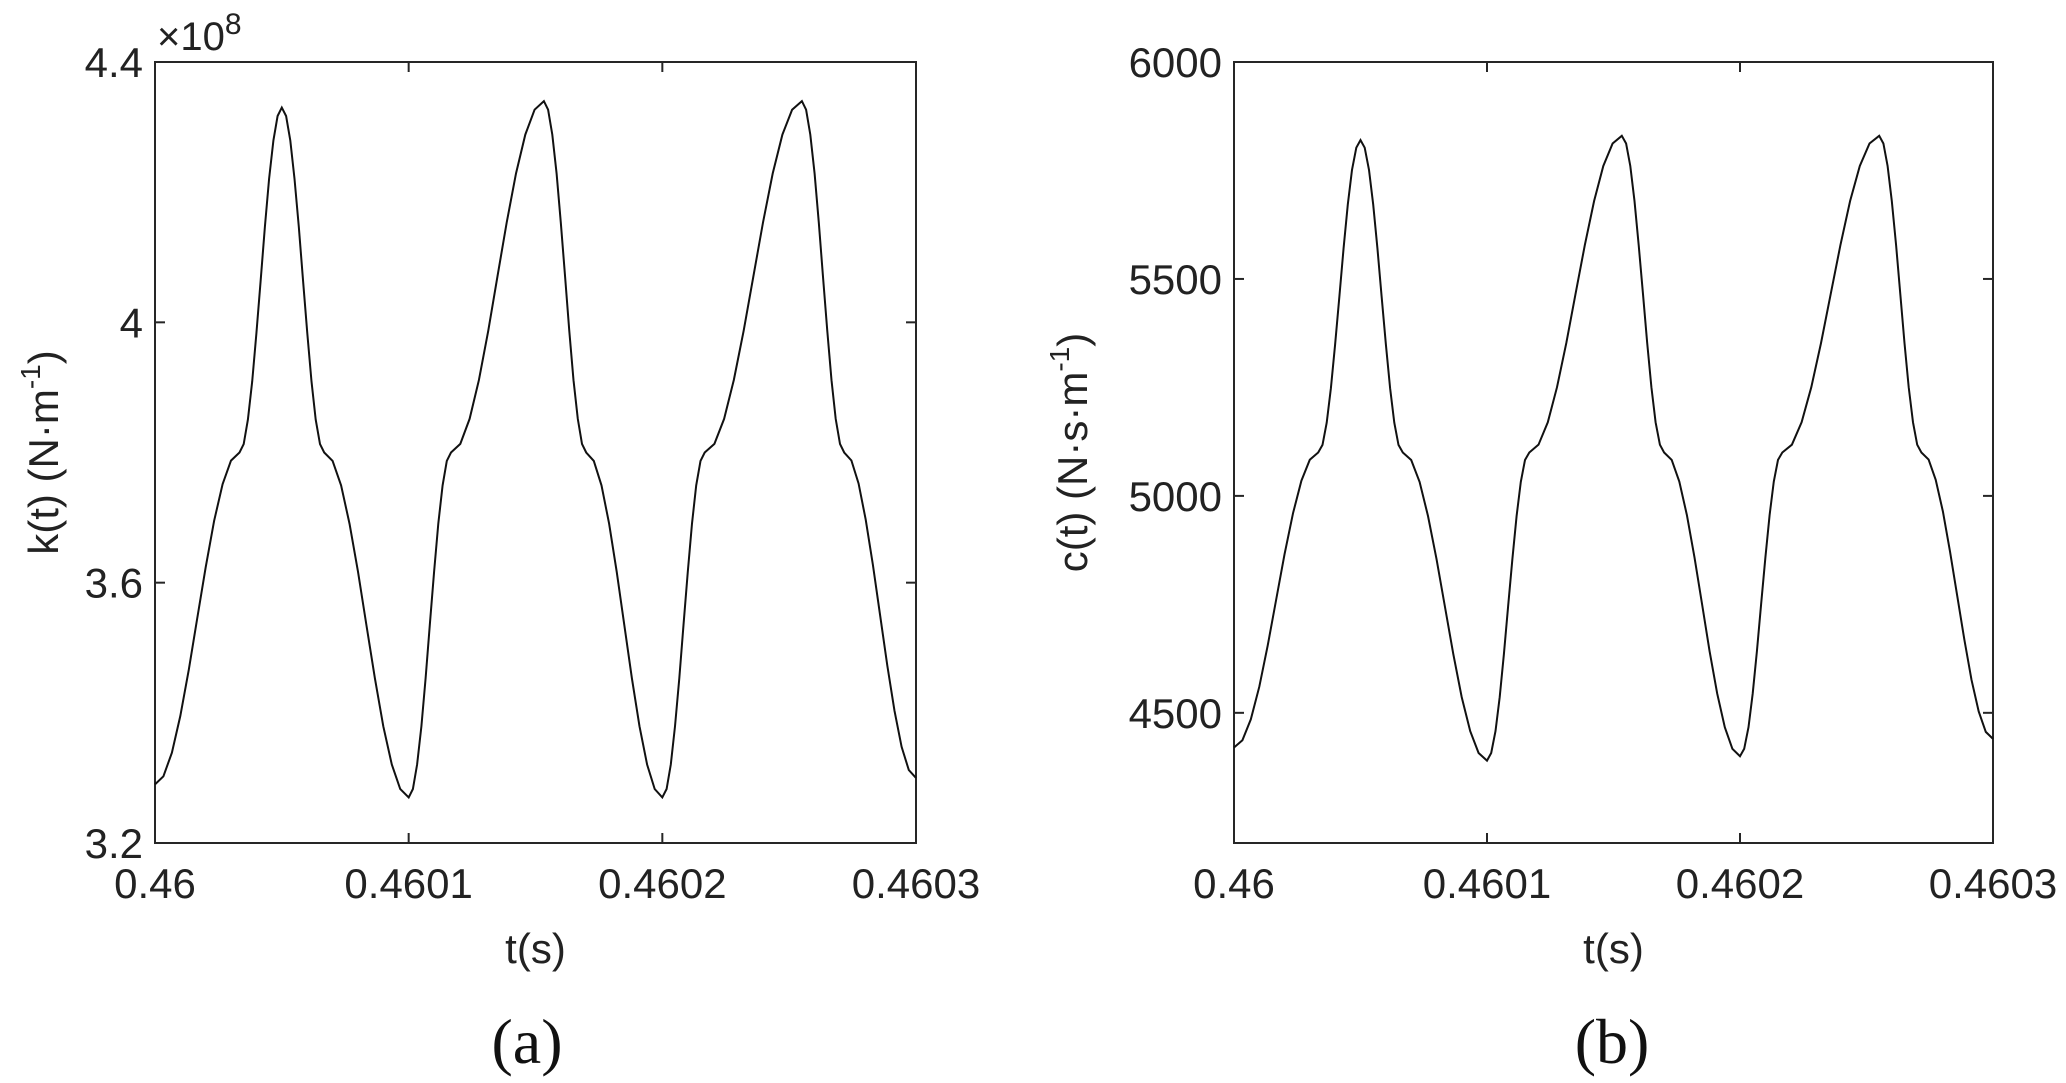 This screenshot has width=2066, height=1083. What do you see at coordinates (114, 583) in the screenshot?
I see `y-tick-label: 3.6` at bounding box center [114, 583].